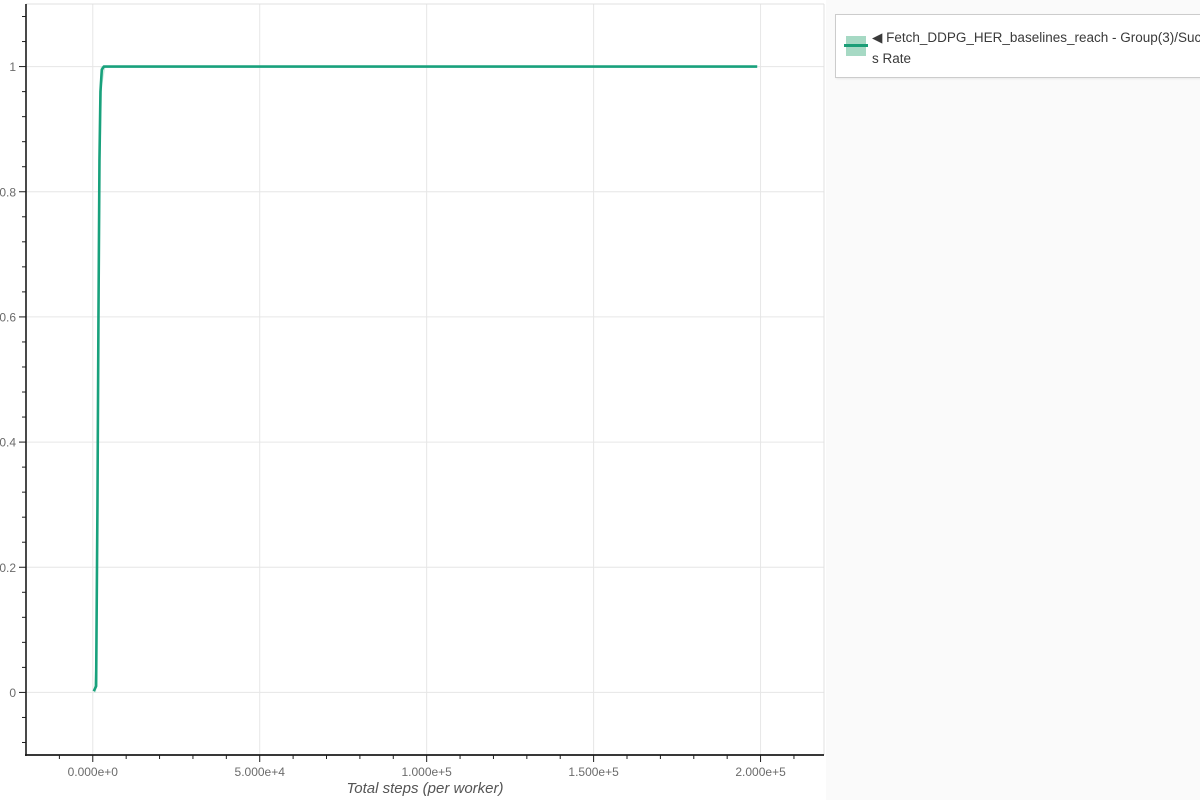 The width and height of the screenshot is (1200, 800). What do you see at coordinates (593, 772) in the screenshot?
I see `svg-text: 1.500e+5` at bounding box center [593, 772].